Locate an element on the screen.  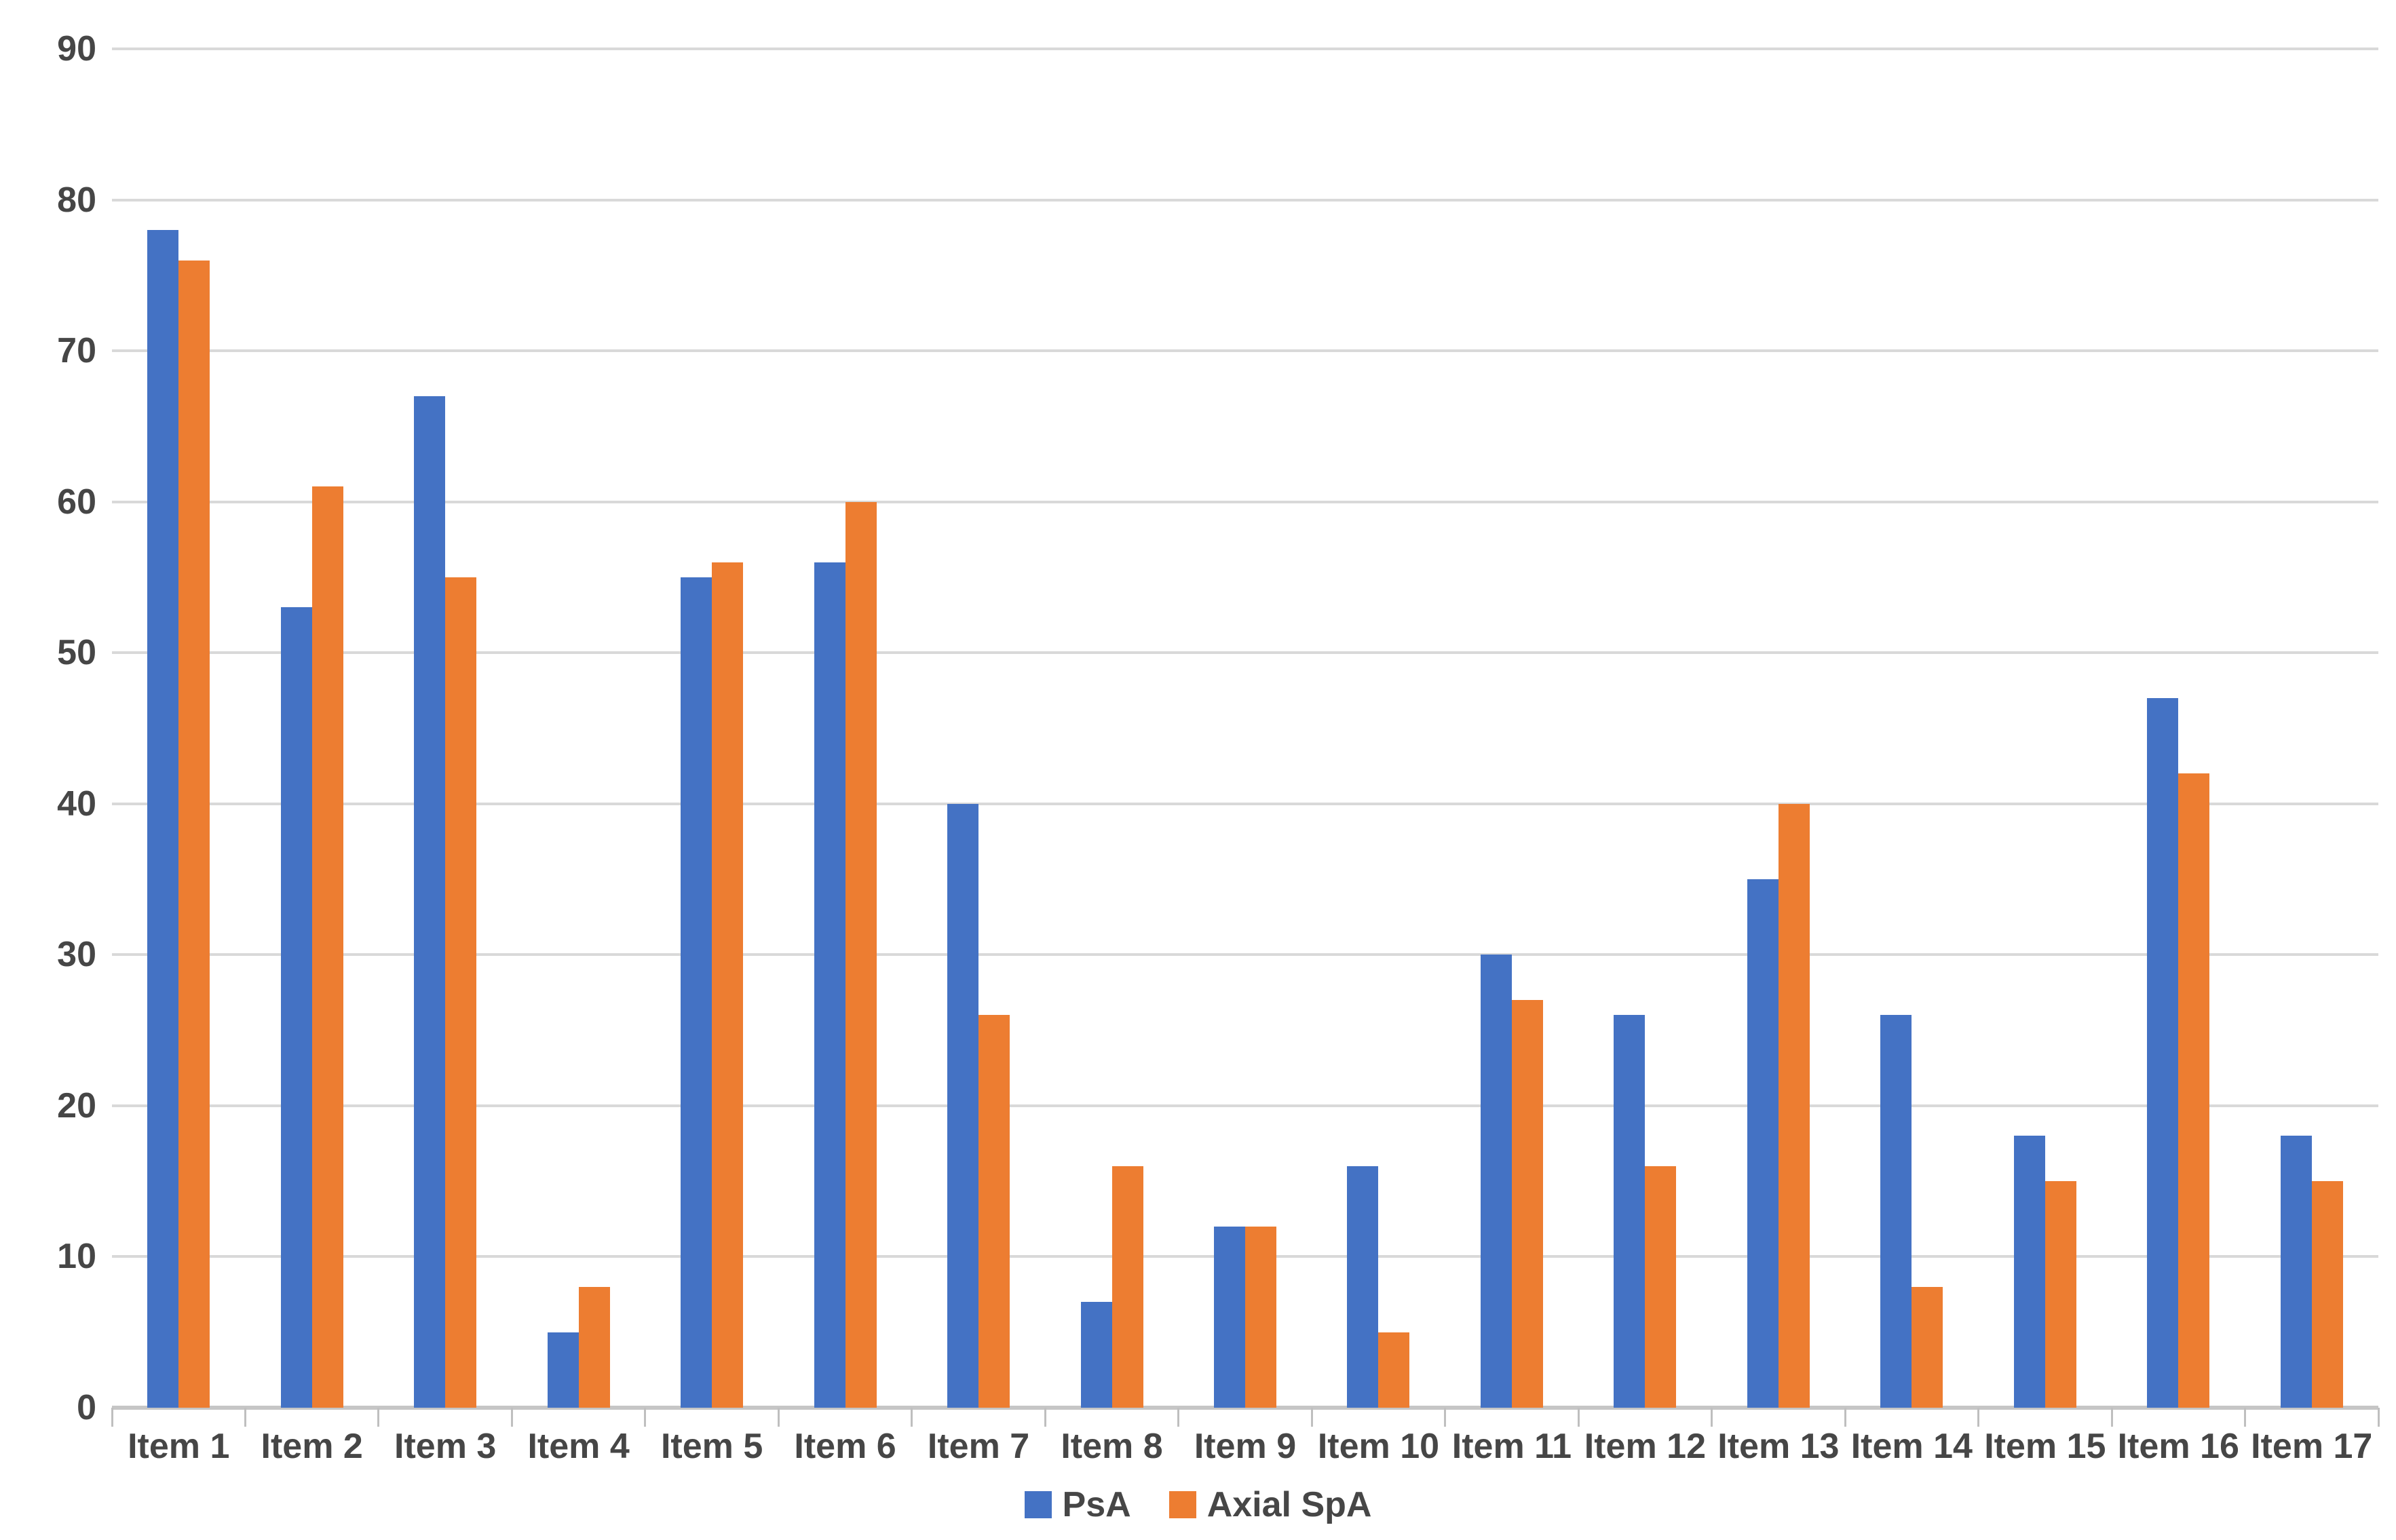
y-tick-label: 0 is located at coordinates (87, 1407).